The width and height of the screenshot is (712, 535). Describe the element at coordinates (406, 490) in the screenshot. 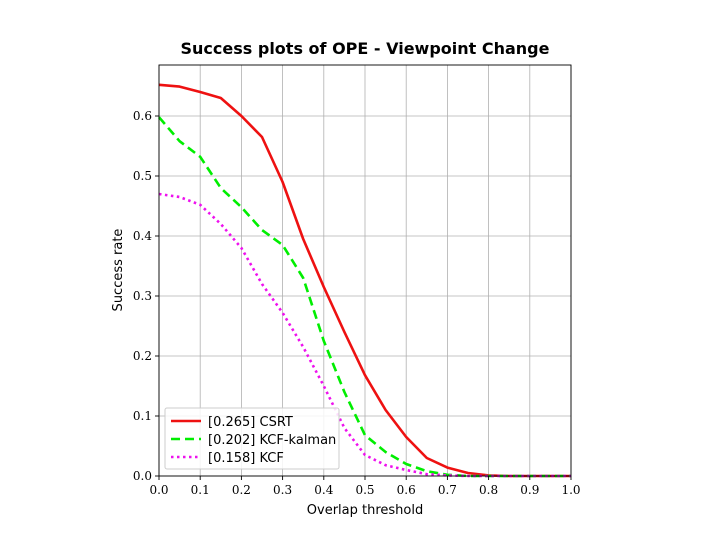

I see `x-tick-label: 0.6` at that location.